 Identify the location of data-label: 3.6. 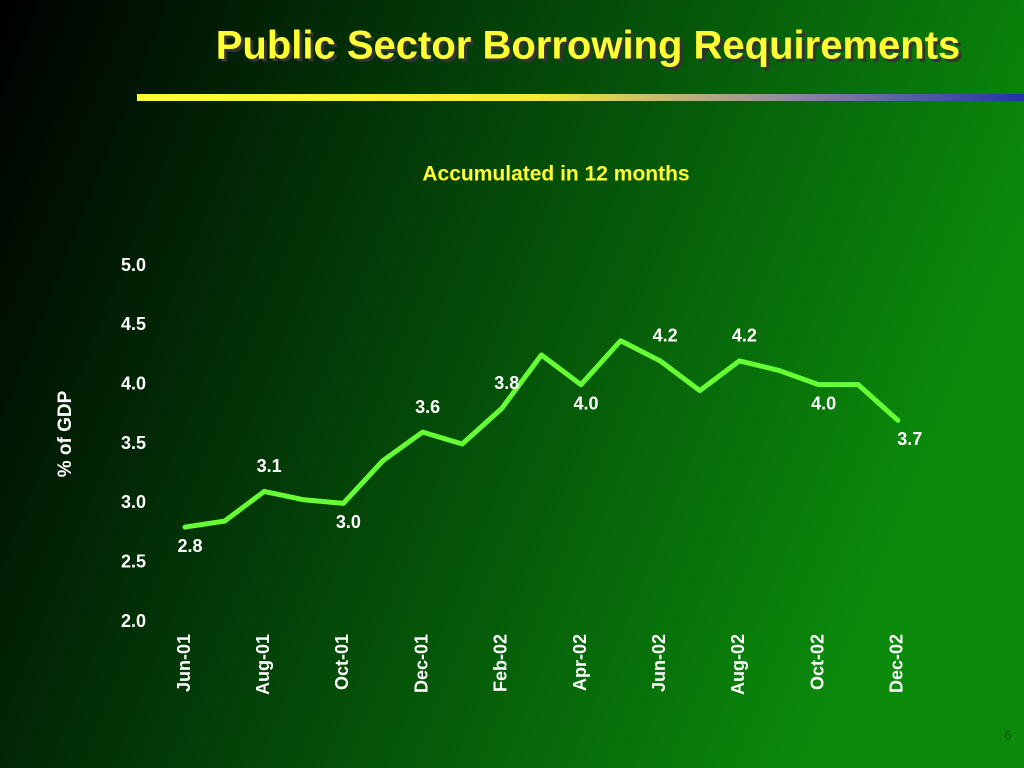
(427, 407).